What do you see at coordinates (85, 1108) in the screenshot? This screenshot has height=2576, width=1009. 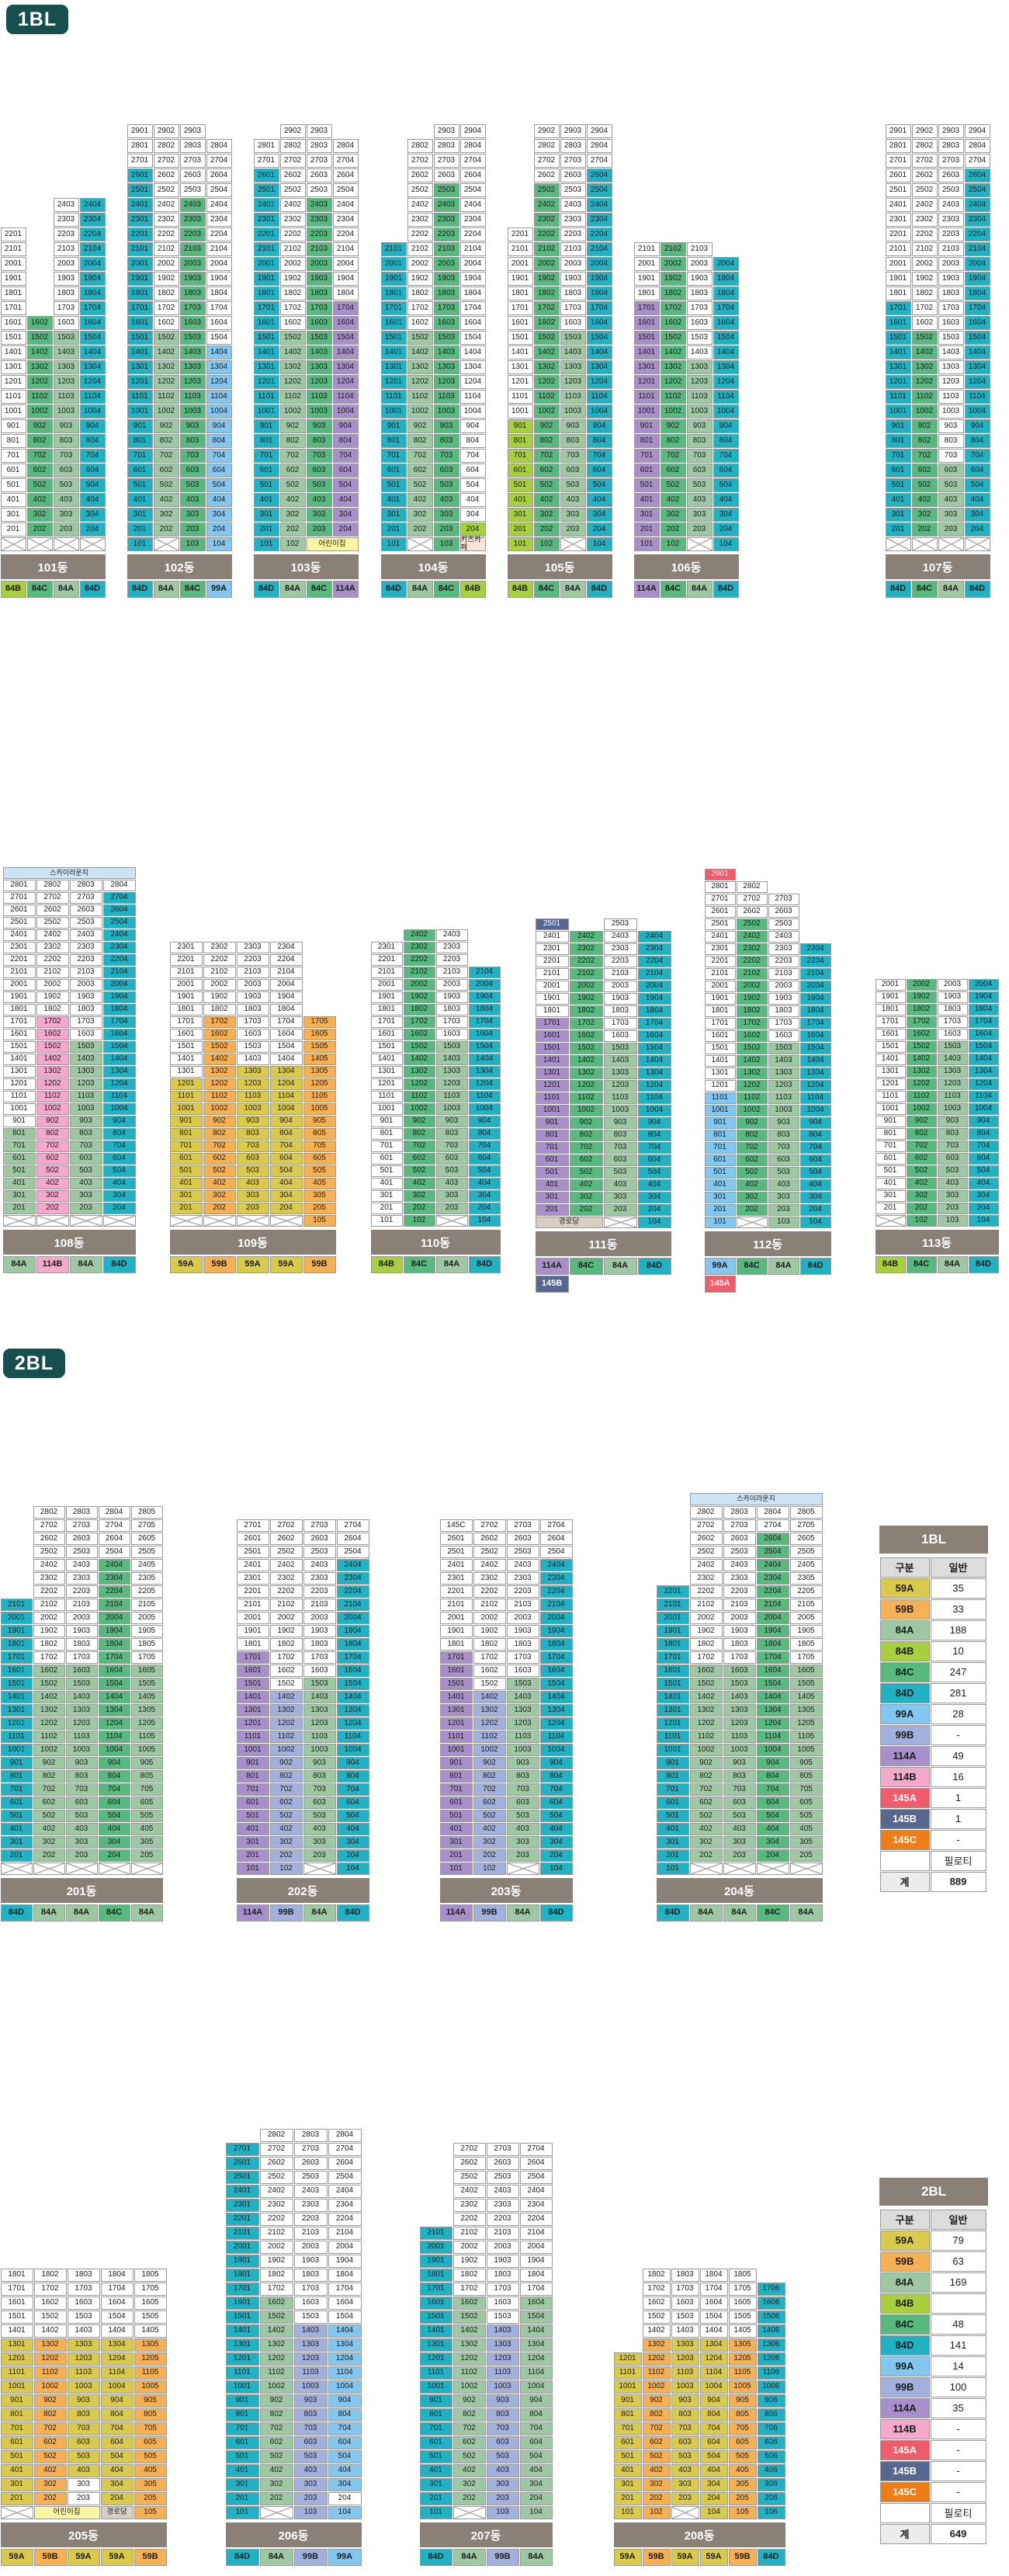 I see `unit-cell: 1003` at bounding box center [85, 1108].